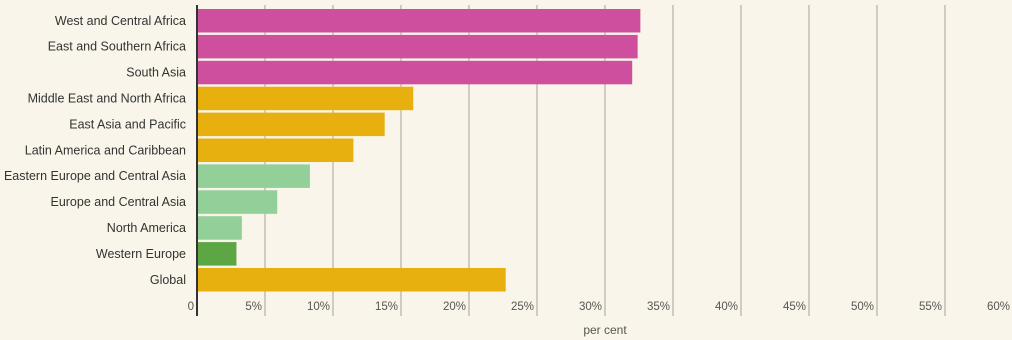 The image size is (1012, 340). Describe the element at coordinates (386, 307) in the screenshot. I see `x-tick-label: 15%` at that location.